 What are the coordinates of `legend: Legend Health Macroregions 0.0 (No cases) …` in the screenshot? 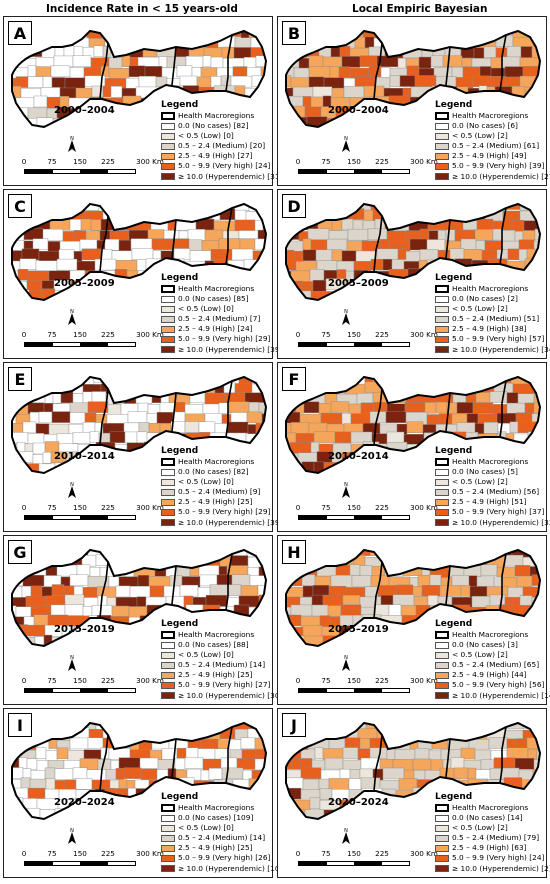 It's located at (492, 141).